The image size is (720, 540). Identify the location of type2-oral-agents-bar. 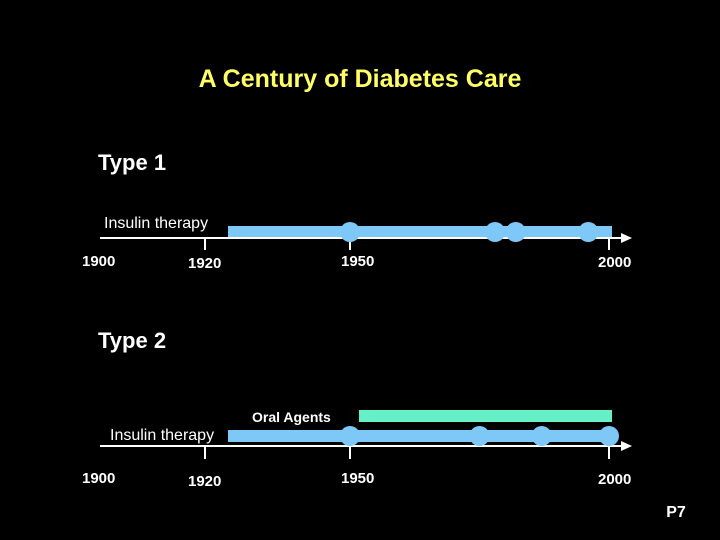
(485, 416).